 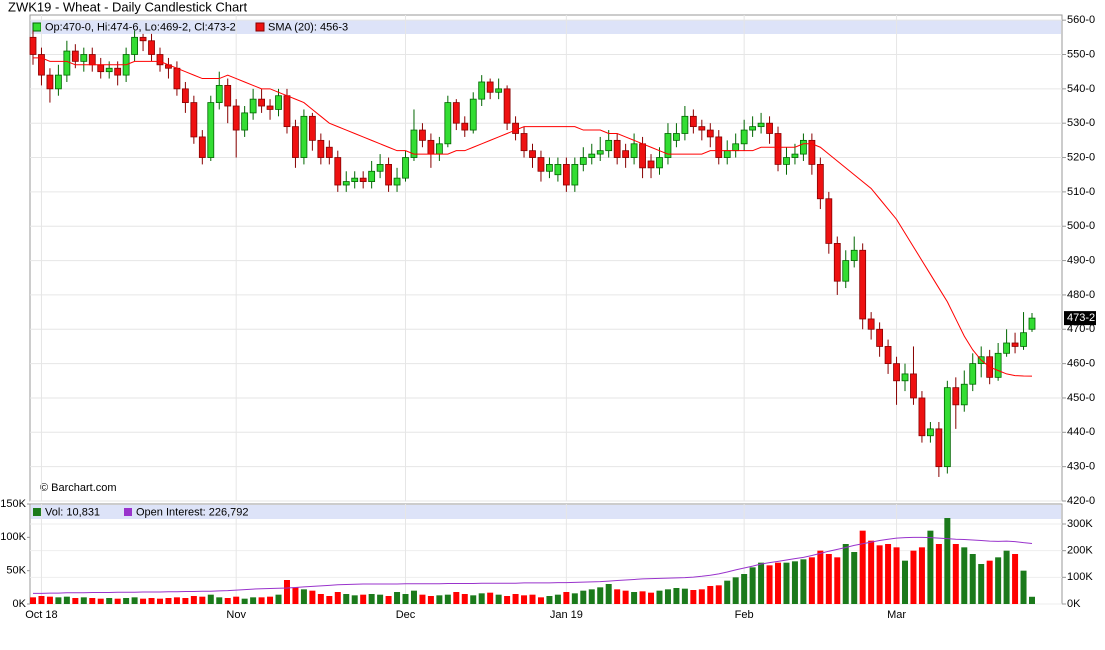 What do you see at coordinates (546, 27) in the screenshot?
I see `legend-strip` at bounding box center [546, 27].